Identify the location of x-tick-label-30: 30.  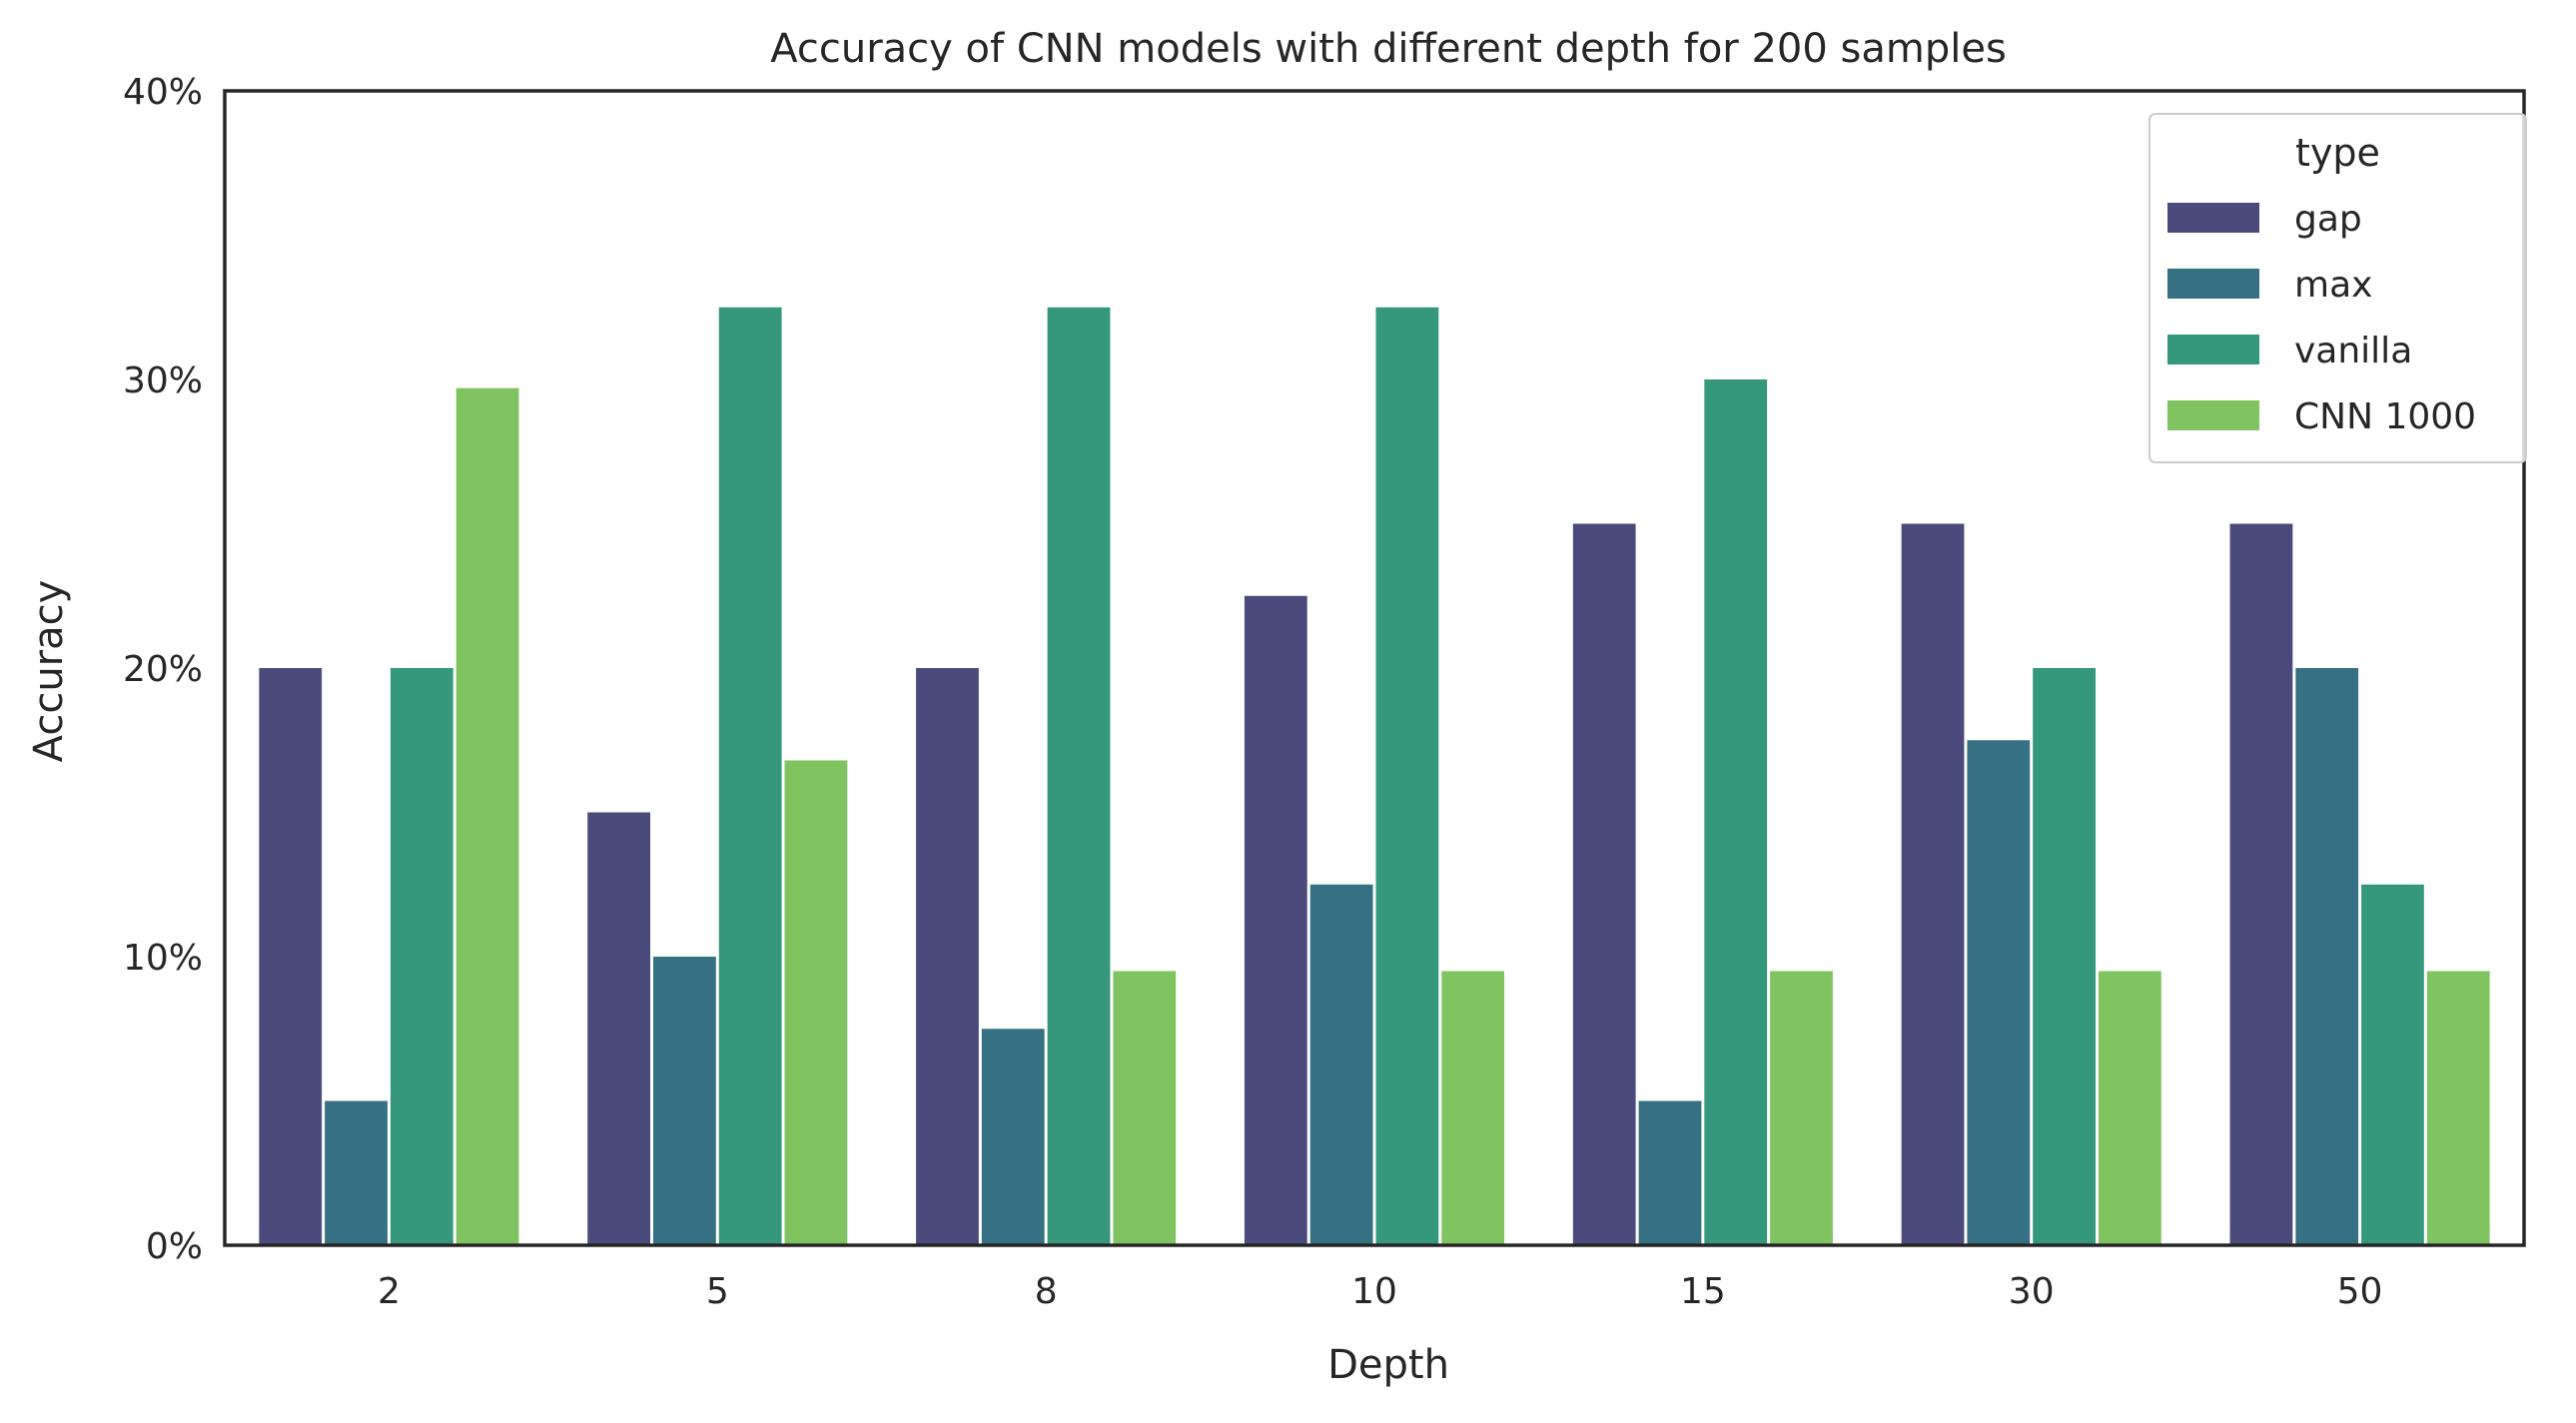
(2032, 1291).